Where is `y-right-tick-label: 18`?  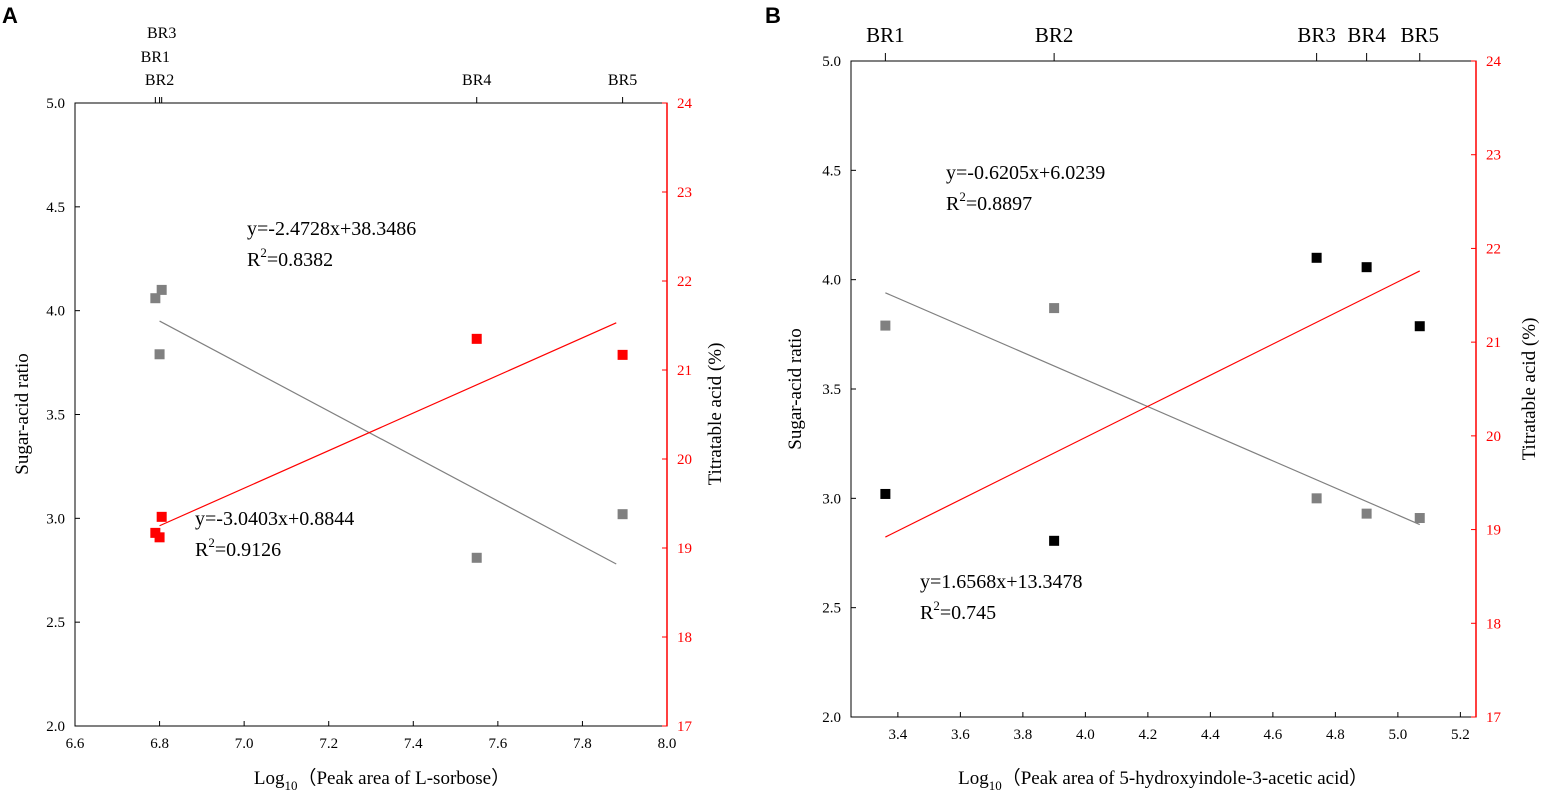
y-right-tick-label: 18 is located at coordinates (684, 638).